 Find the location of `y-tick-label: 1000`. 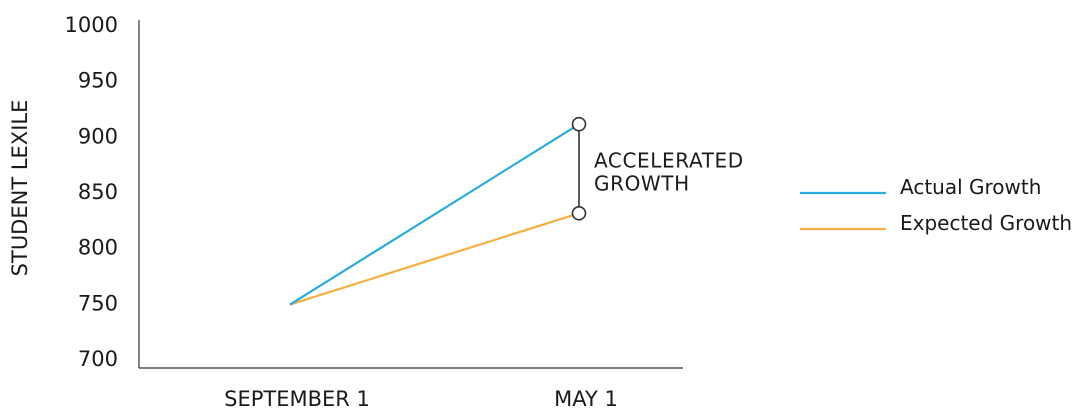

y-tick-label: 1000 is located at coordinates (91, 25).